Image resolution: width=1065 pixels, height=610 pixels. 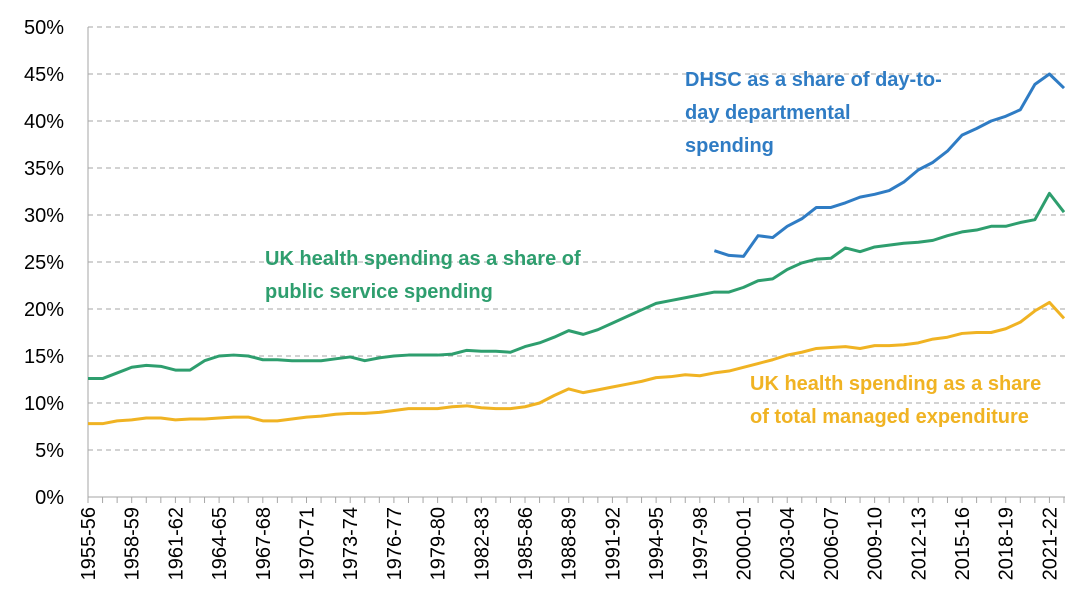 I want to click on x-tick-label: 1997-98, so click(x=701, y=543).